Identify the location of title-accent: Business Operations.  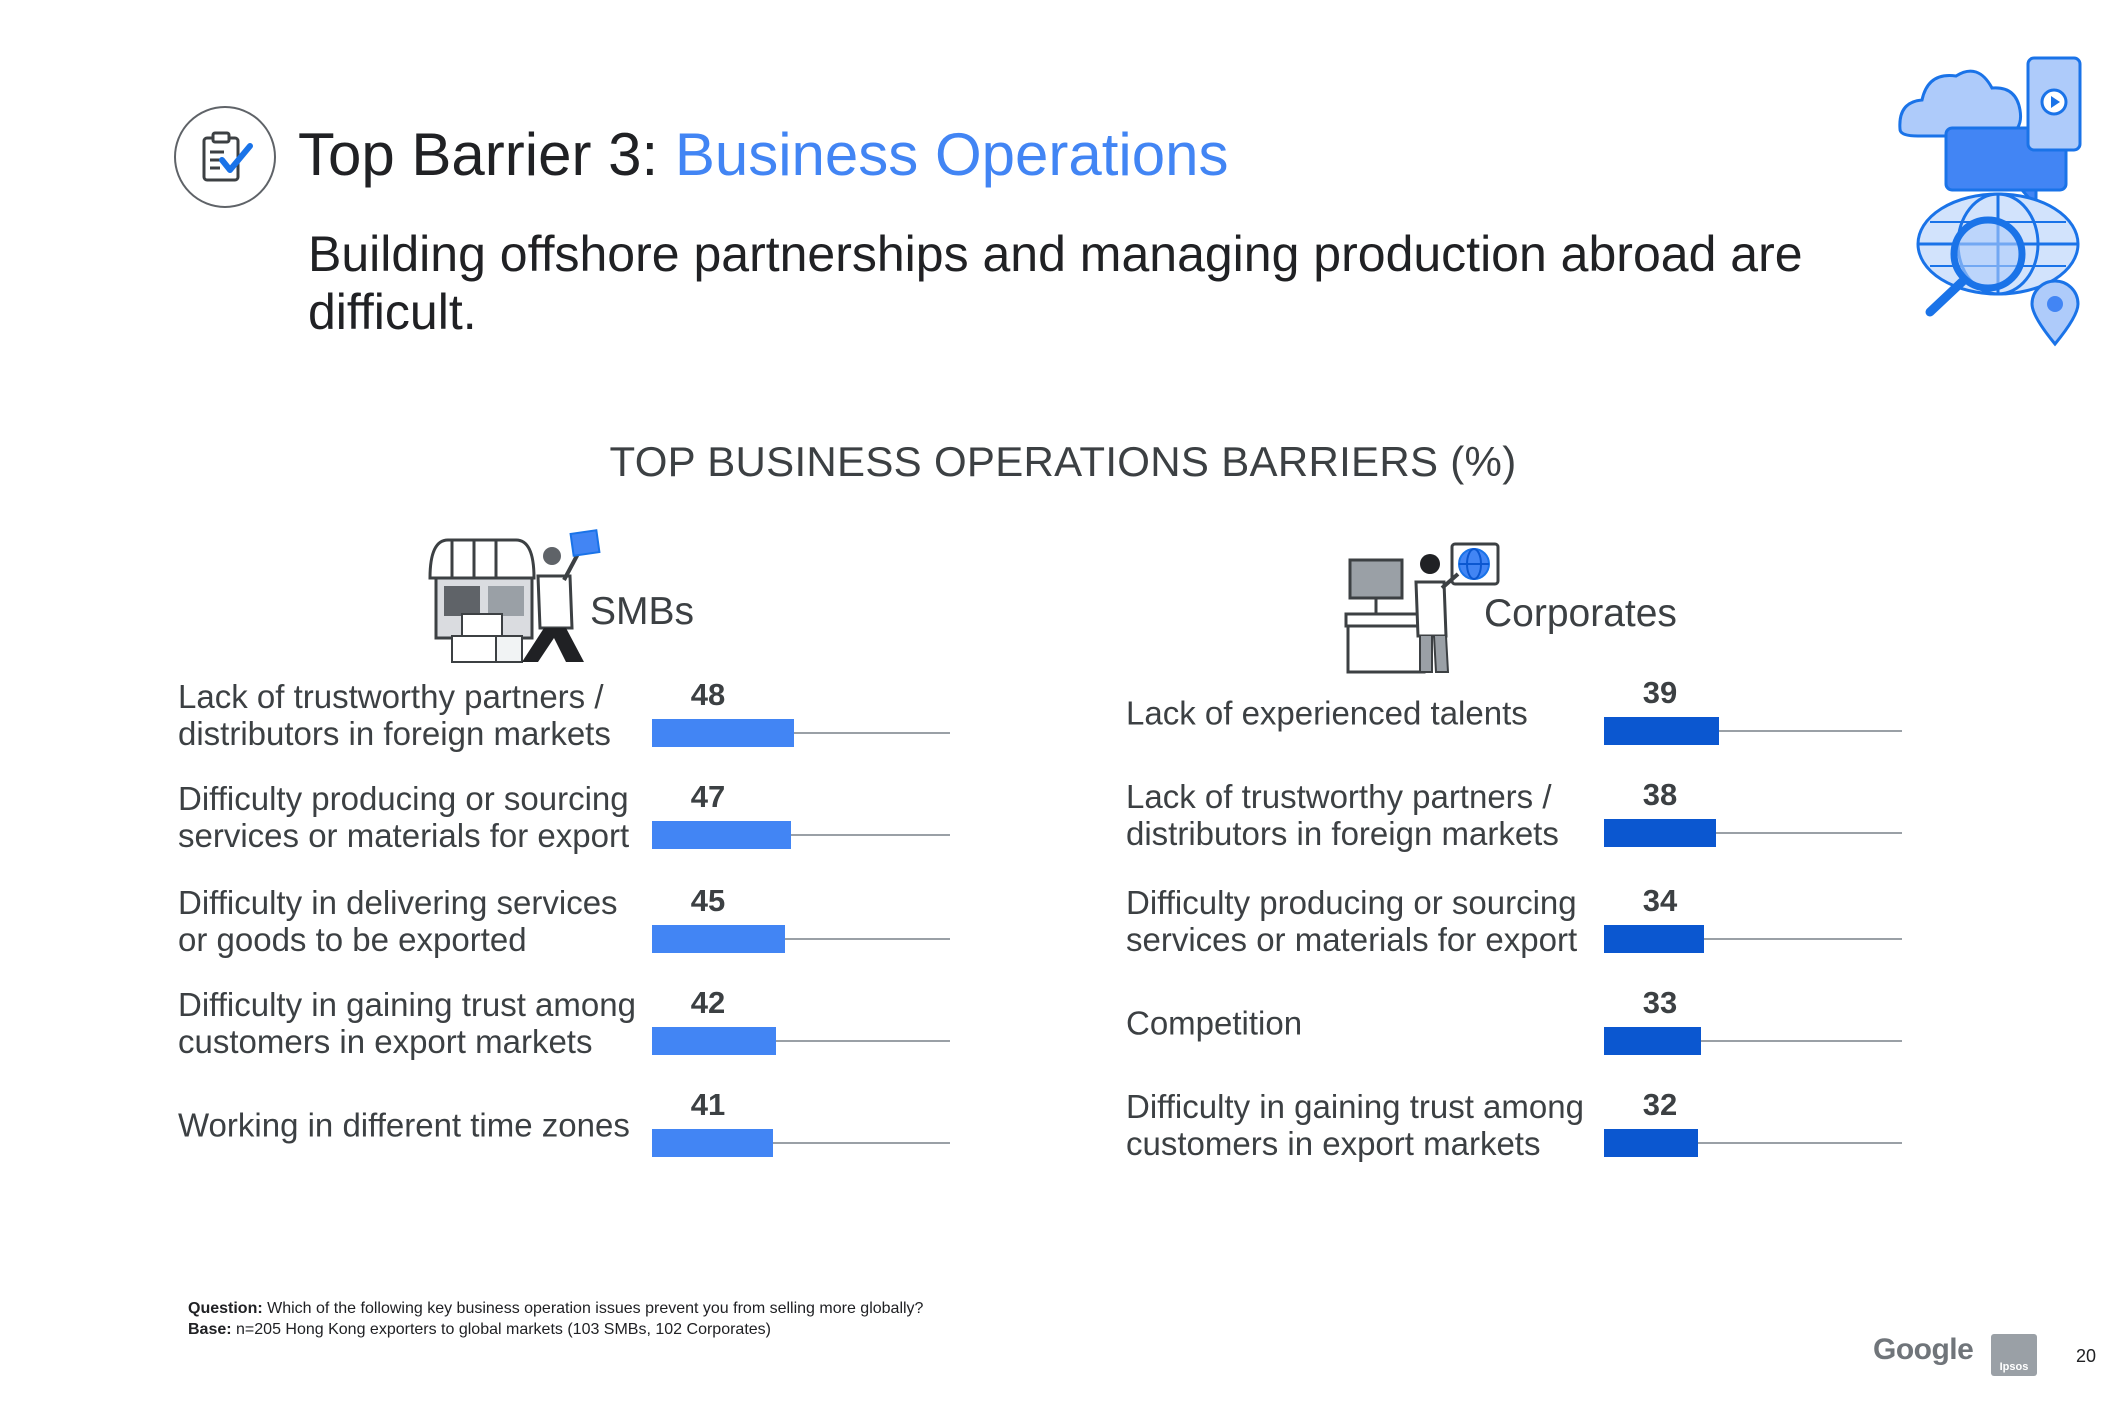
(951, 154).